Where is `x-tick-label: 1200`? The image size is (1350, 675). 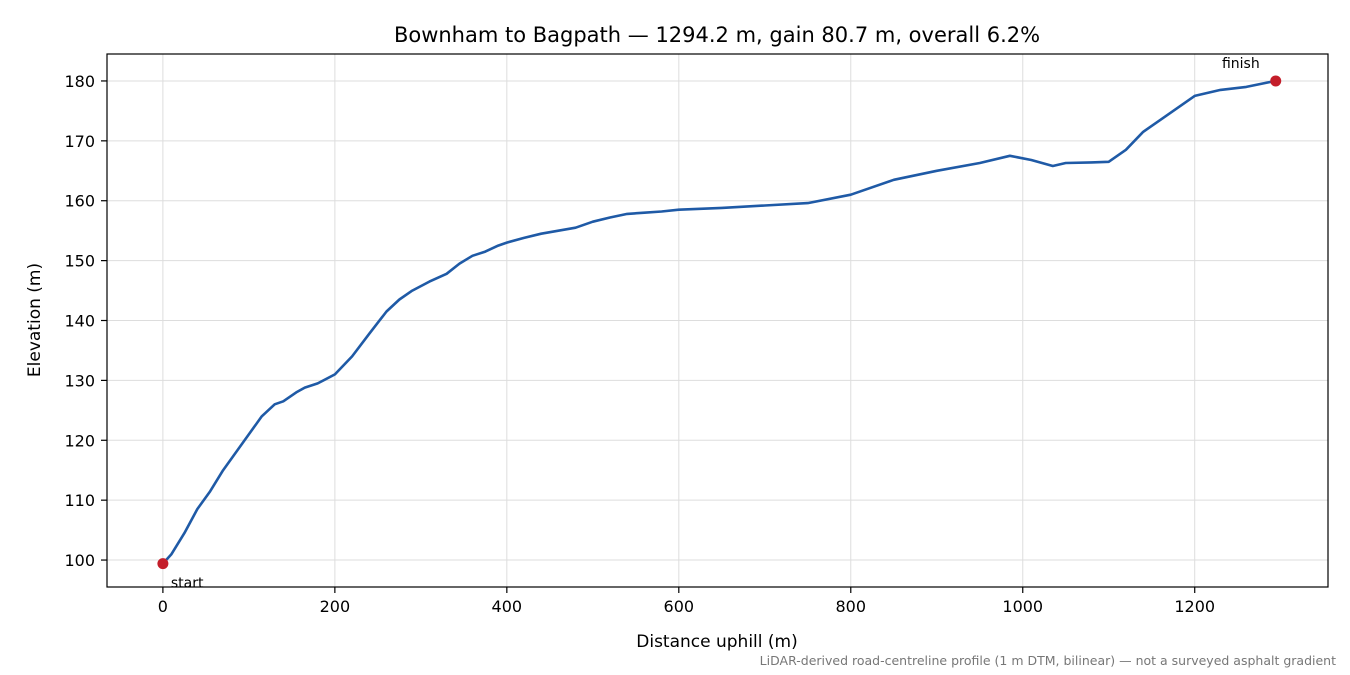 x-tick-label: 1200 is located at coordinates (1194, 606).